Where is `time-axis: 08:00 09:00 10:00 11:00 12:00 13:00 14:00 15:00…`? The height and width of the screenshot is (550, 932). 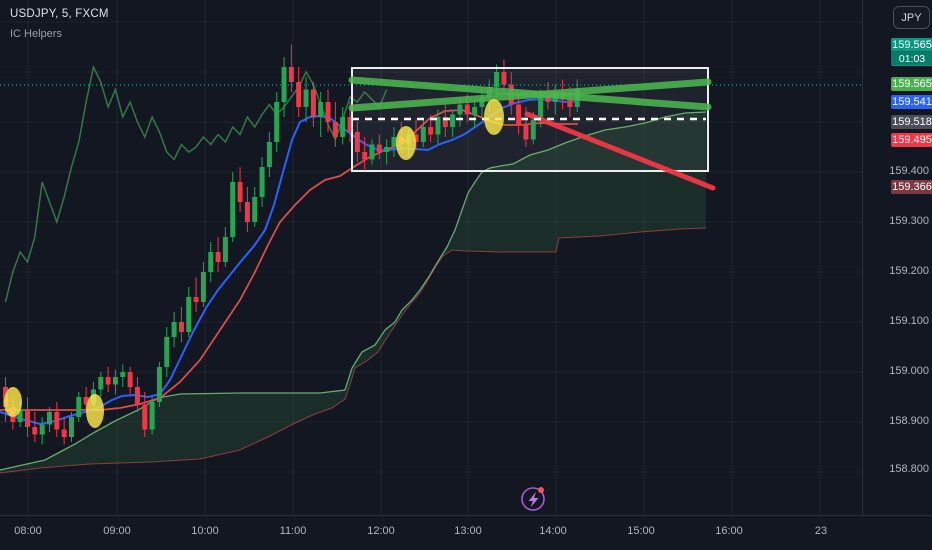 time-axis: 08:00 09:00 10:00 11:00 12:00 13:00 14:00 15:00… is located at coordinates (466, 532).